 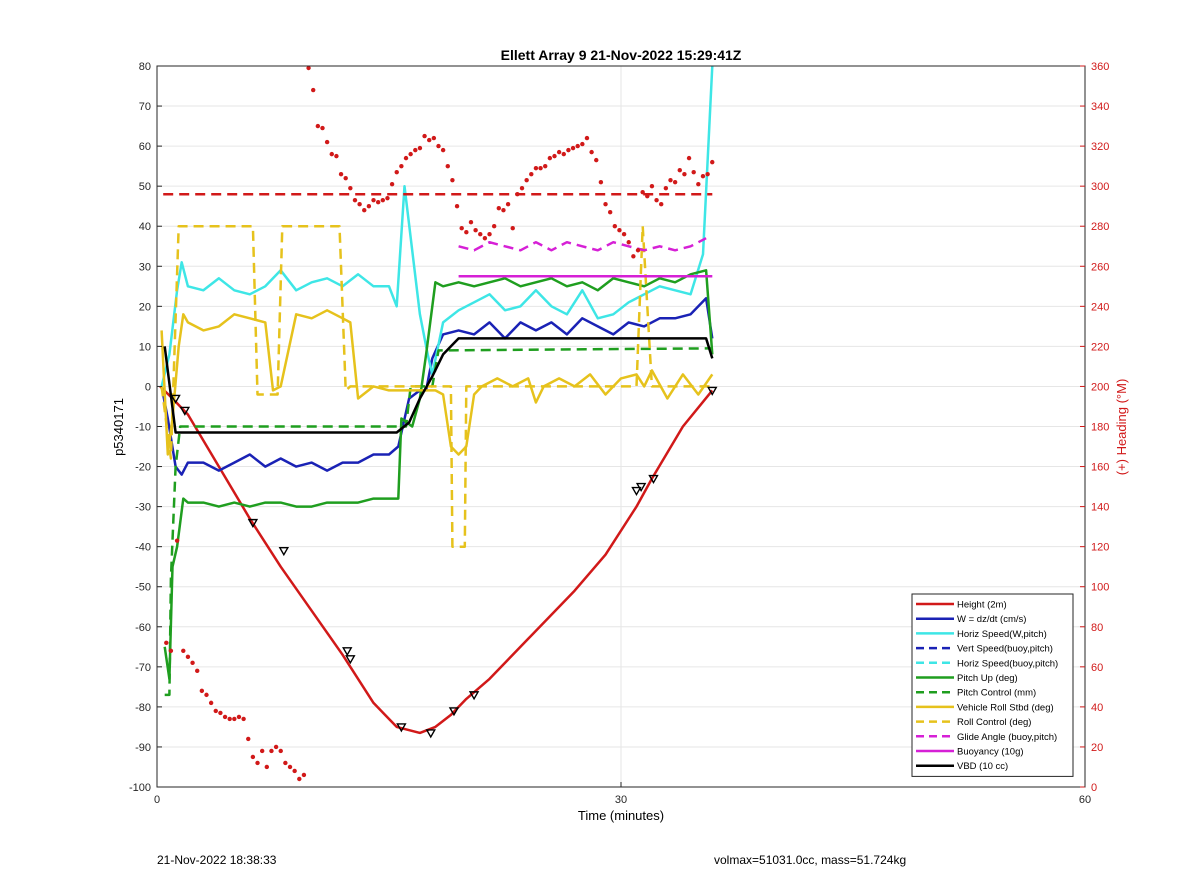 I want to click on y-tick-label-right: 40, so click(x=1097, y=708).